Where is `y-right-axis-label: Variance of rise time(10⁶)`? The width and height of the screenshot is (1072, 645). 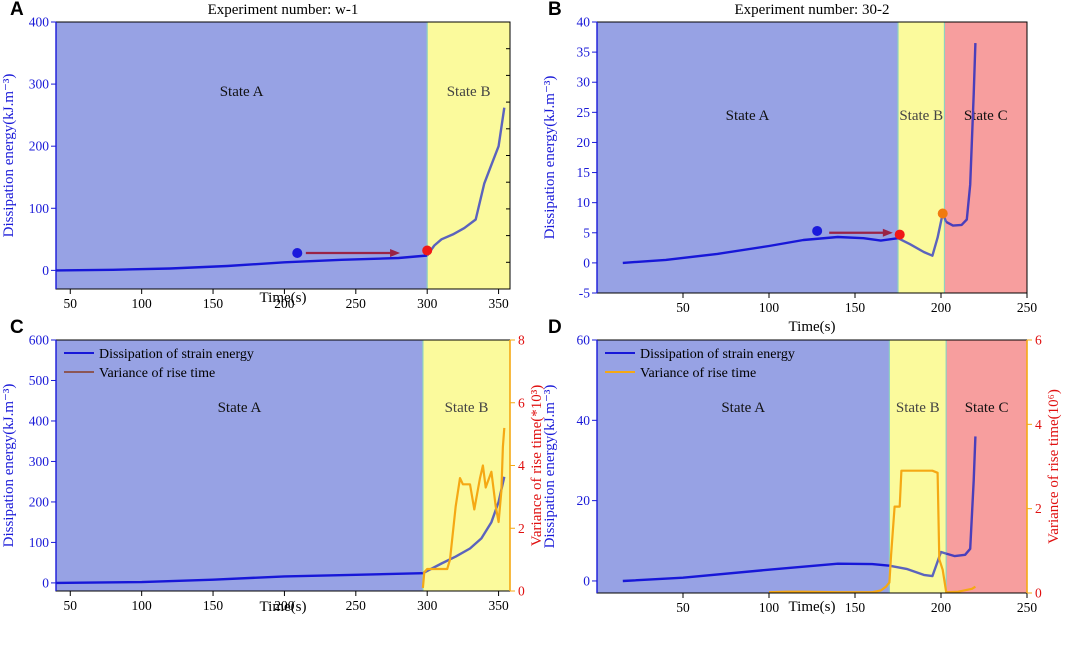 y-right-axis-label: Variance of rise time(10⁶) is located at coordinates (1054, 466).